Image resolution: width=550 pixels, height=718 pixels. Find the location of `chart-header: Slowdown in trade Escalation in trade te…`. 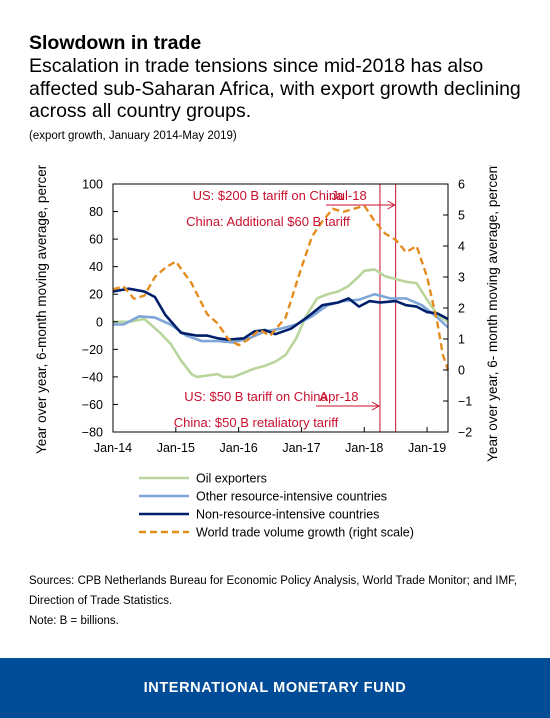

chart-header: Slowdown in trade Escalation in trade te… is located at coordinates (279, 87).